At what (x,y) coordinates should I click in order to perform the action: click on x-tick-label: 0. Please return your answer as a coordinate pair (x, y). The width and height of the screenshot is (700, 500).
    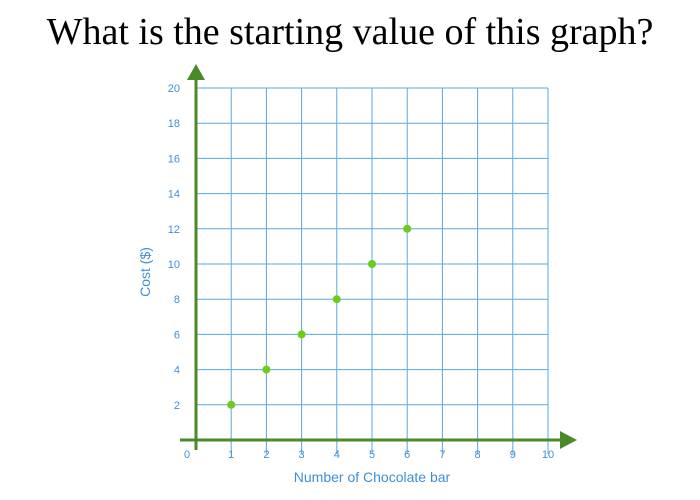
    Looking at the image, I should click on (187, 455).